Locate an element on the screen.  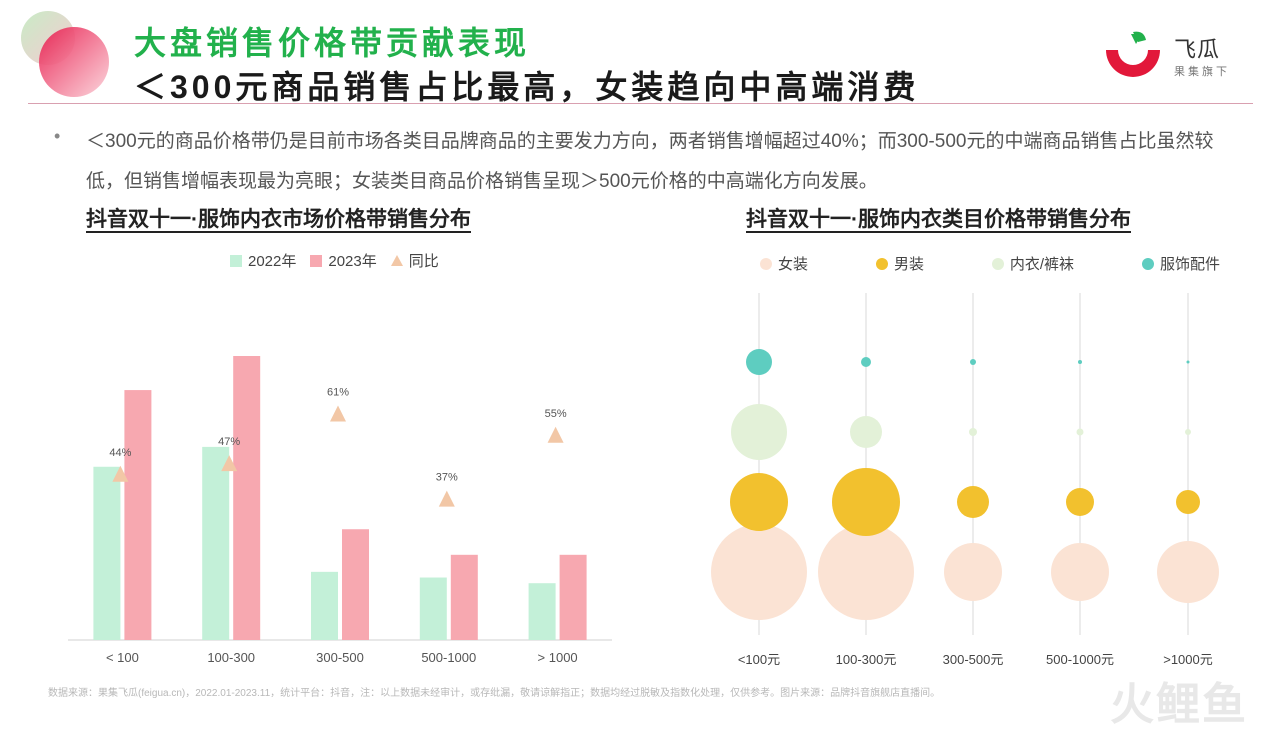
legend-label-yoy: 同比 is located at coordinates (423, 261).